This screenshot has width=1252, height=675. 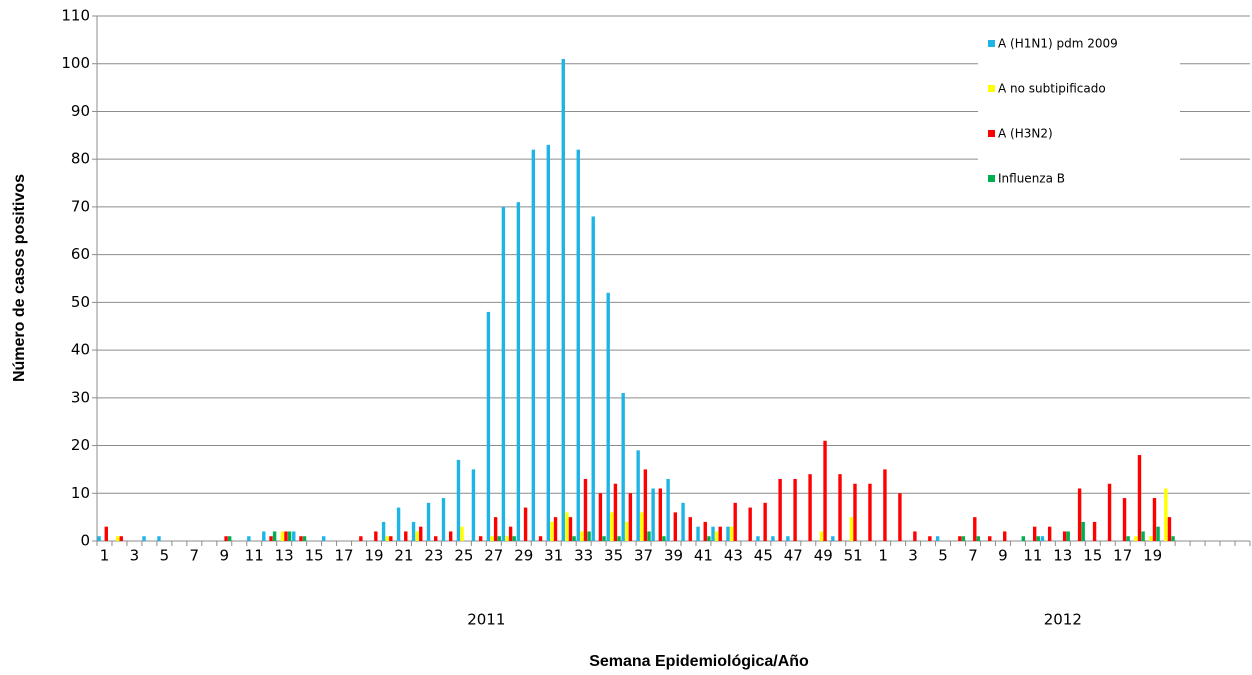 What do you see at coordinates (80, 111) in the screenshot?
I see `y-tick-label: 90` at bounding box center [80, 111].